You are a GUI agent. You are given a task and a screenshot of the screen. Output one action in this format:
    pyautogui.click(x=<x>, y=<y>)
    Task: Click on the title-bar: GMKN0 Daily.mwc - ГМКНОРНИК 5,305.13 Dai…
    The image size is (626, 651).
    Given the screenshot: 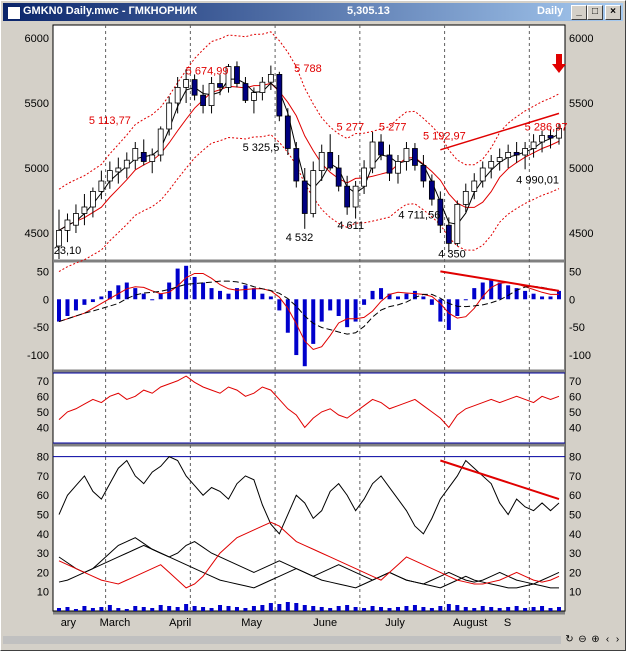 What is the action you would take?
    pyautogui.click(x=313, y=12)
    